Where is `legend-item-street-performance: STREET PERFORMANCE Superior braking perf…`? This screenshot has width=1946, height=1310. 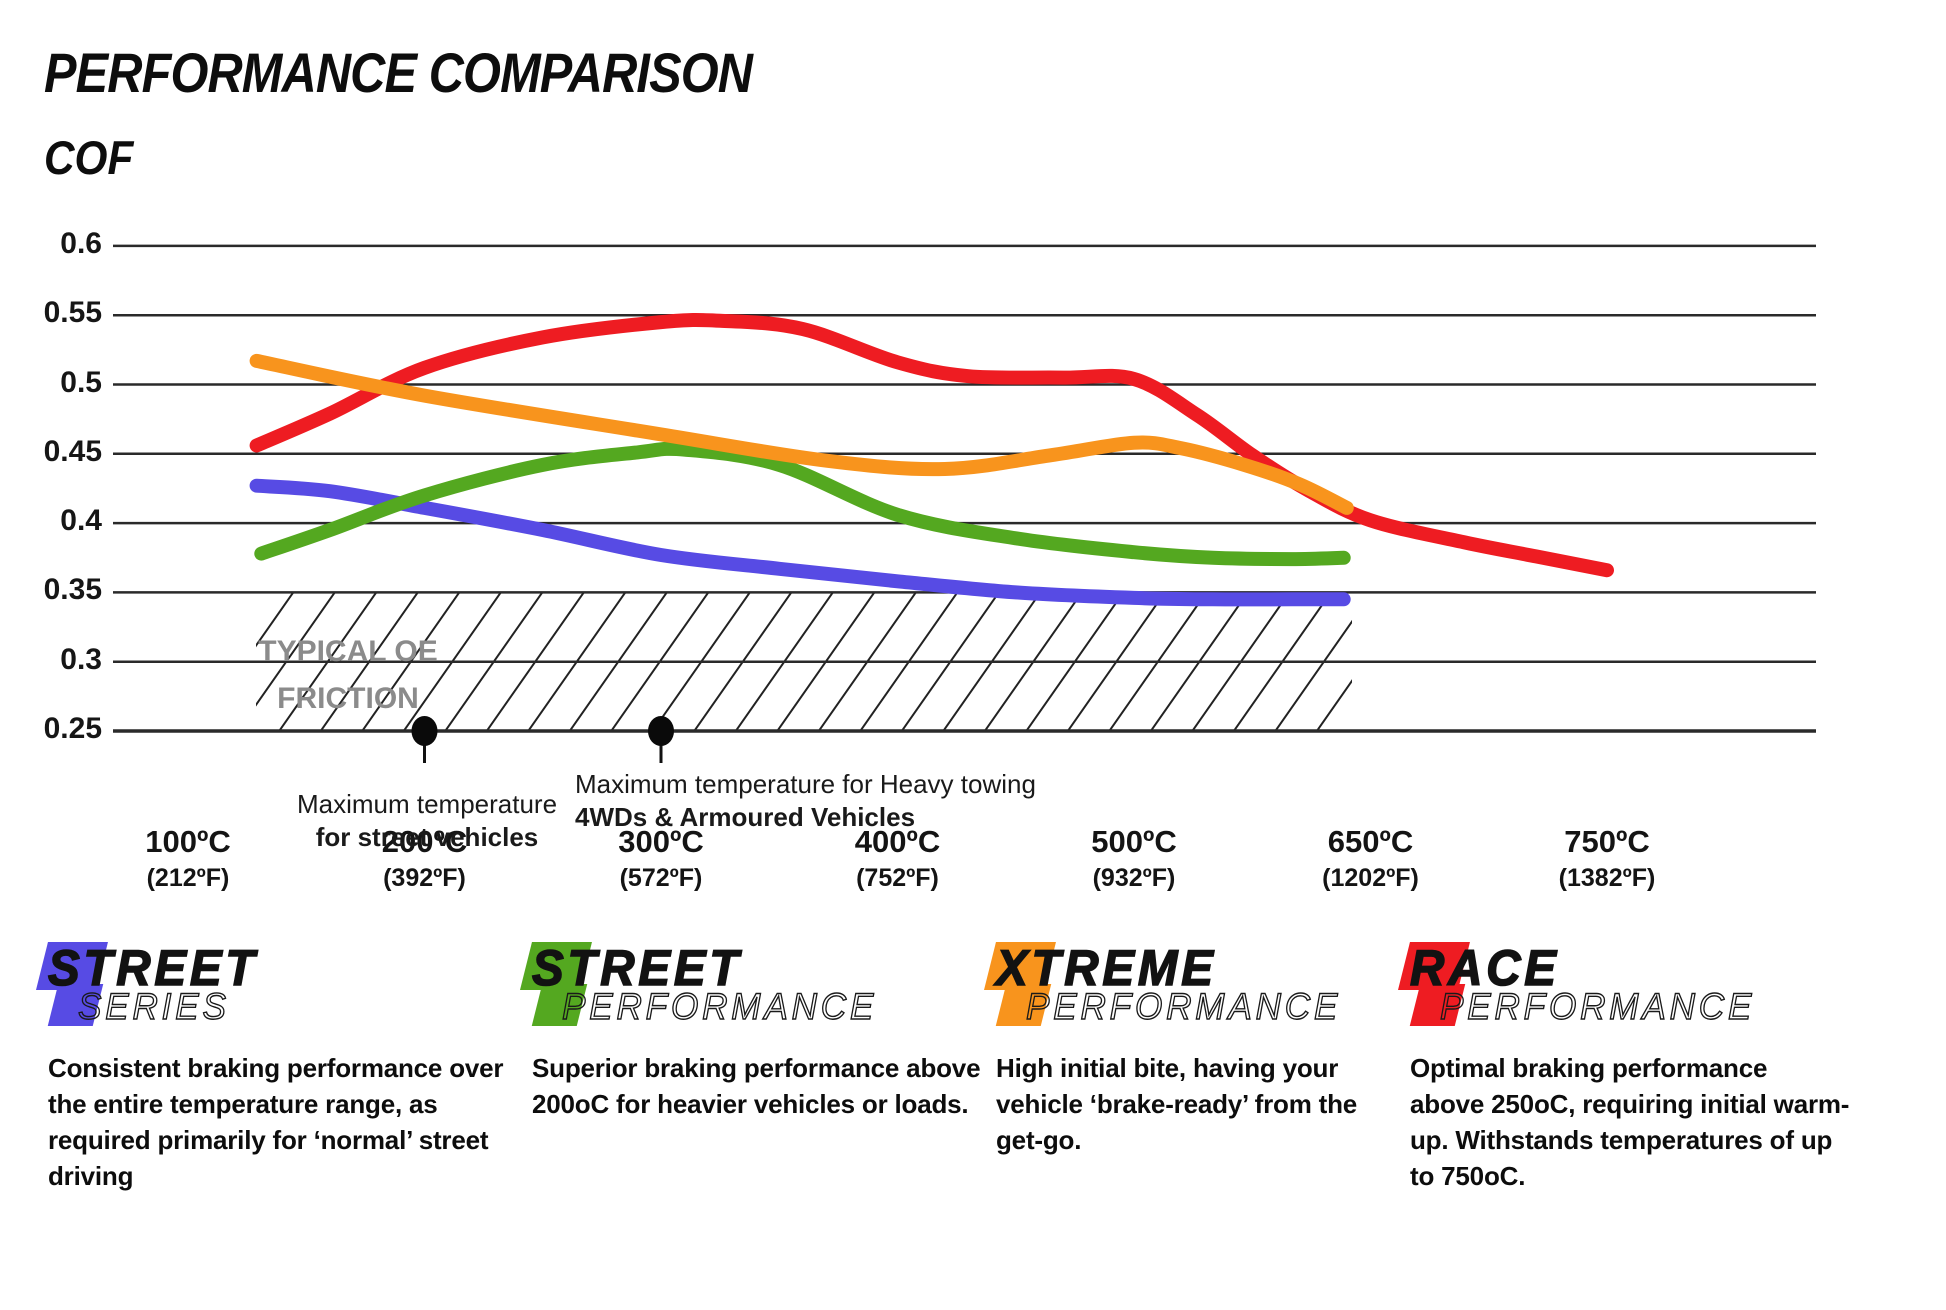 legend-item-street-performance: STREET PERFORMANCE Superior braking perf… is located at coordinates (796, 1031).